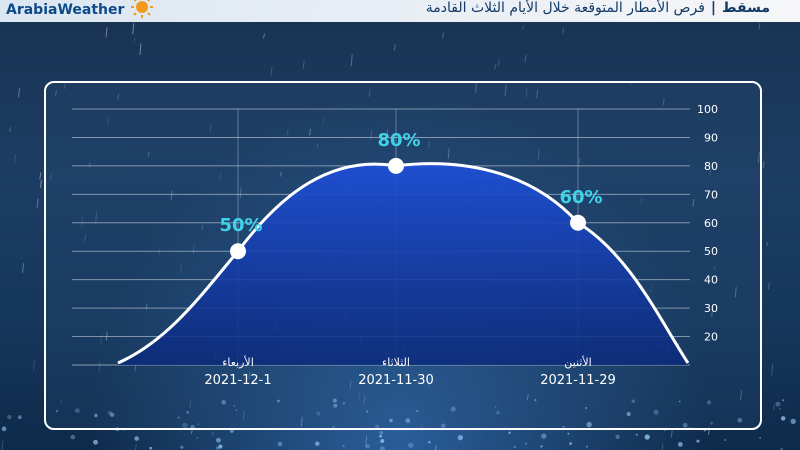  What do you see at coordinates (65, 10) in the screenshot?
I see `brand-logo-text: ArabiaWeather` at bounding box center [65, 10].